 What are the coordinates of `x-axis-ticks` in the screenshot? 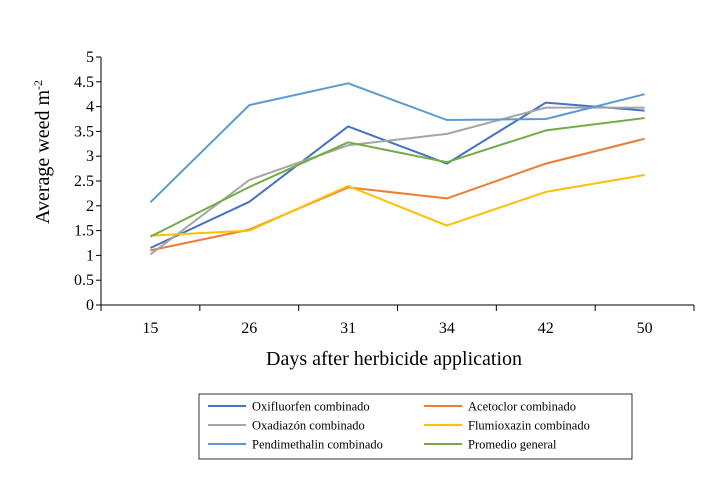 It's located at (397, 308).